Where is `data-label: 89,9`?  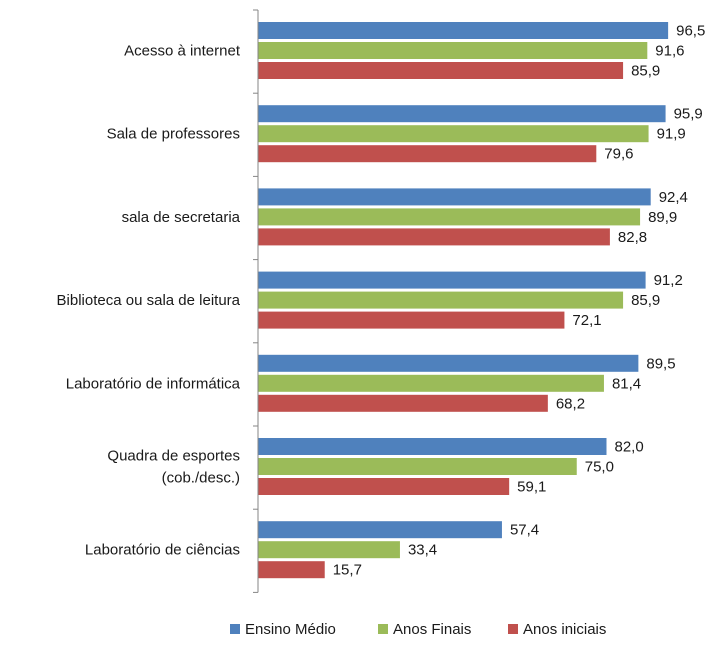
data-label: 89,9 is located at coordinates (662, 217).